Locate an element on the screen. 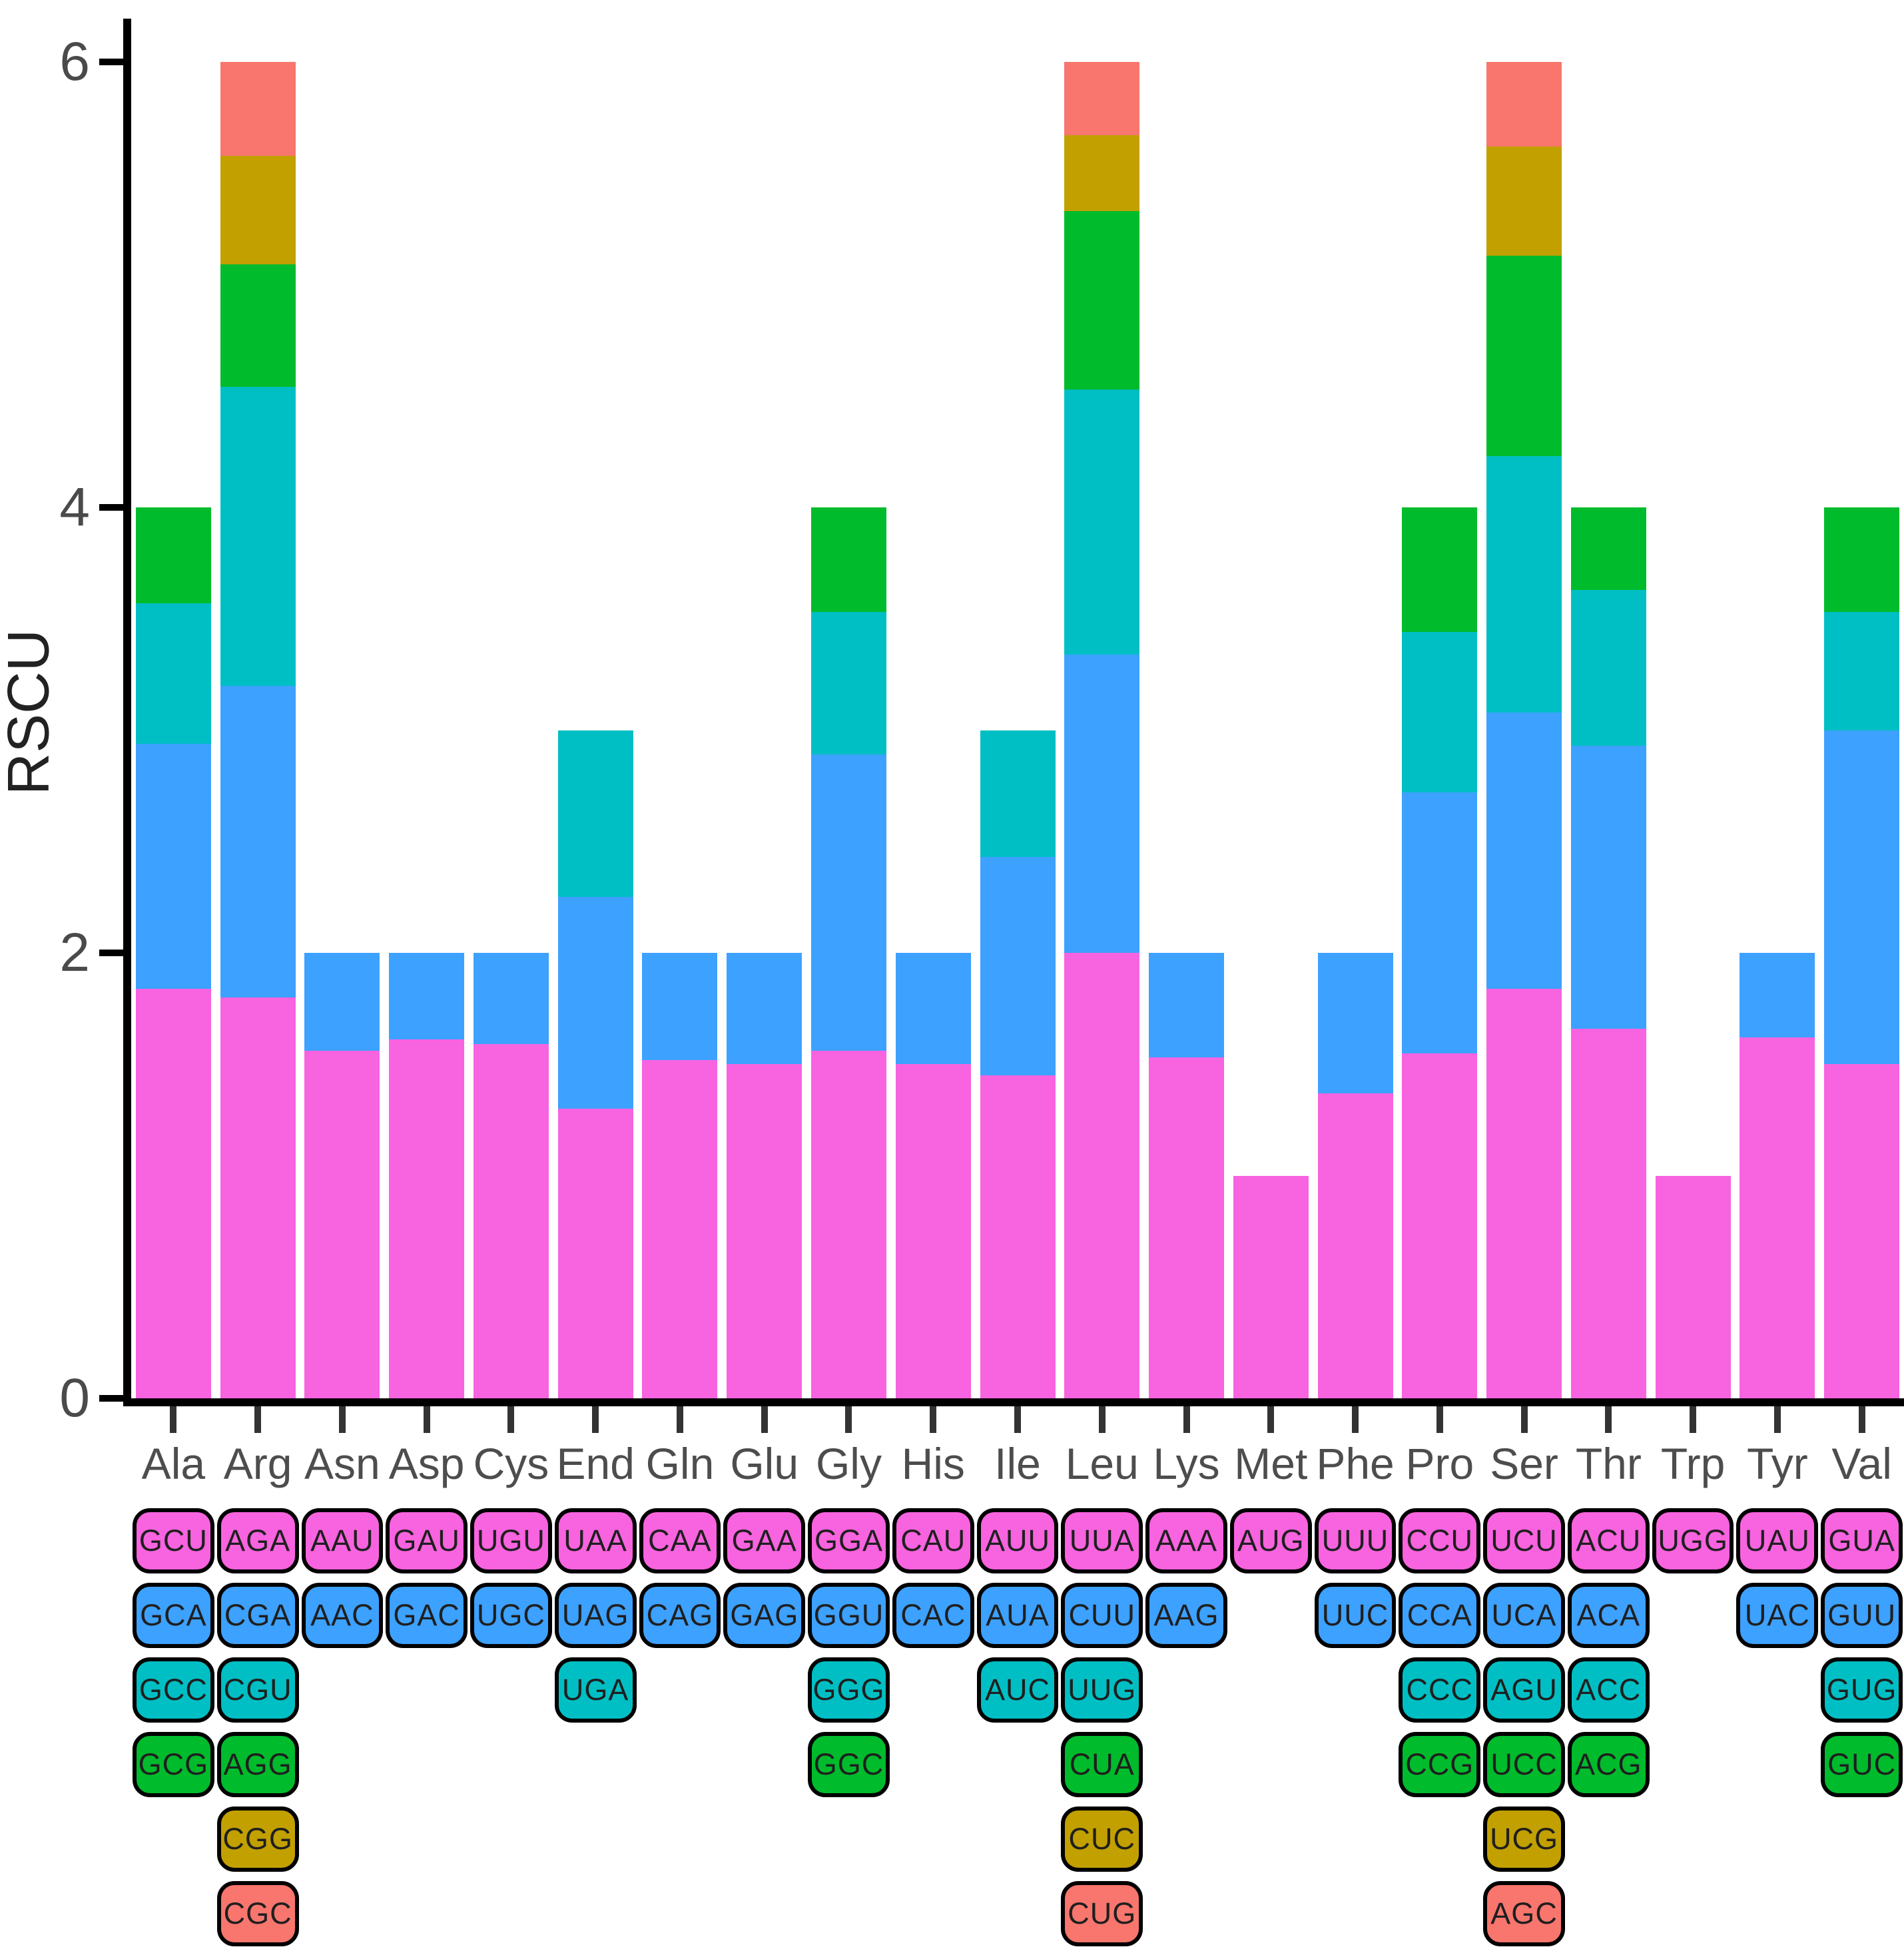  bar-segment-GCC is located at coordinates (173, 673).